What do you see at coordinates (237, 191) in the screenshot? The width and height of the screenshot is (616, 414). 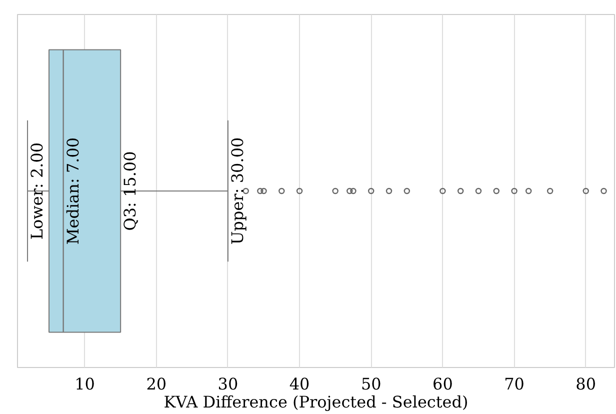 I see `annotation: Upper: 30.00` at bounding box center [237, 191].